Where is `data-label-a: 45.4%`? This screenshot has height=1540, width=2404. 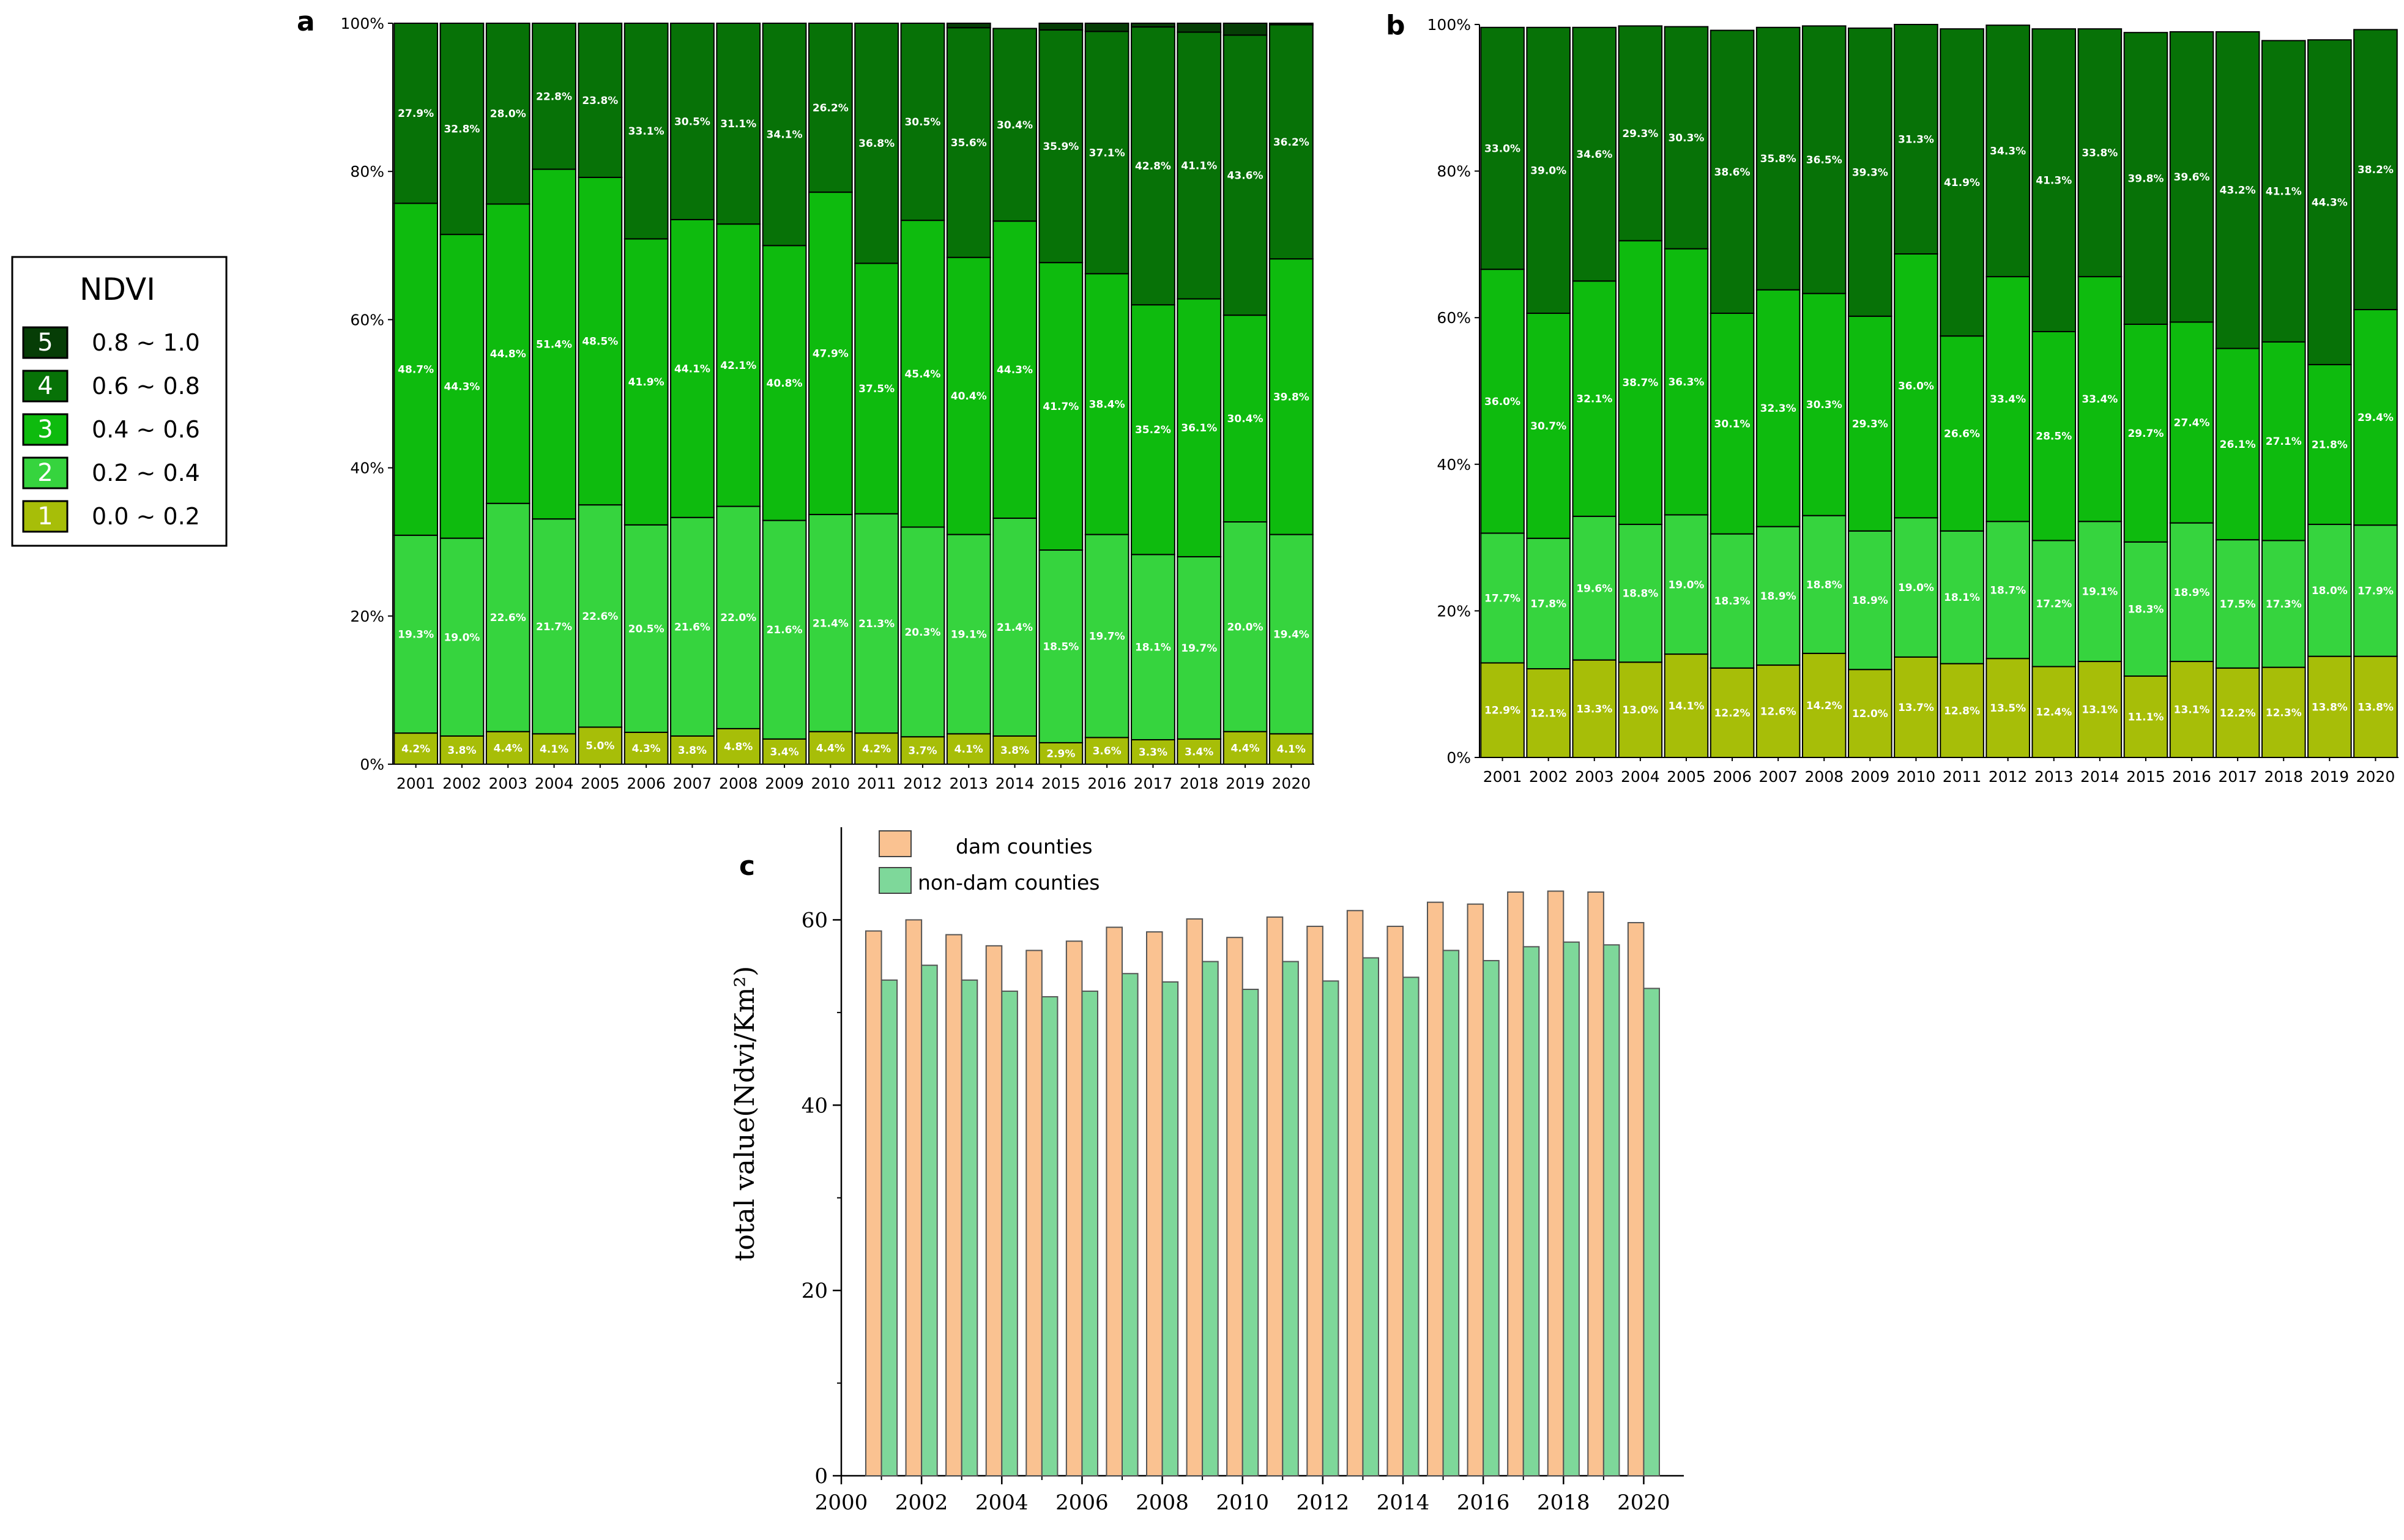 data-label-a: 45.4% is located at coordinates (922, 374).